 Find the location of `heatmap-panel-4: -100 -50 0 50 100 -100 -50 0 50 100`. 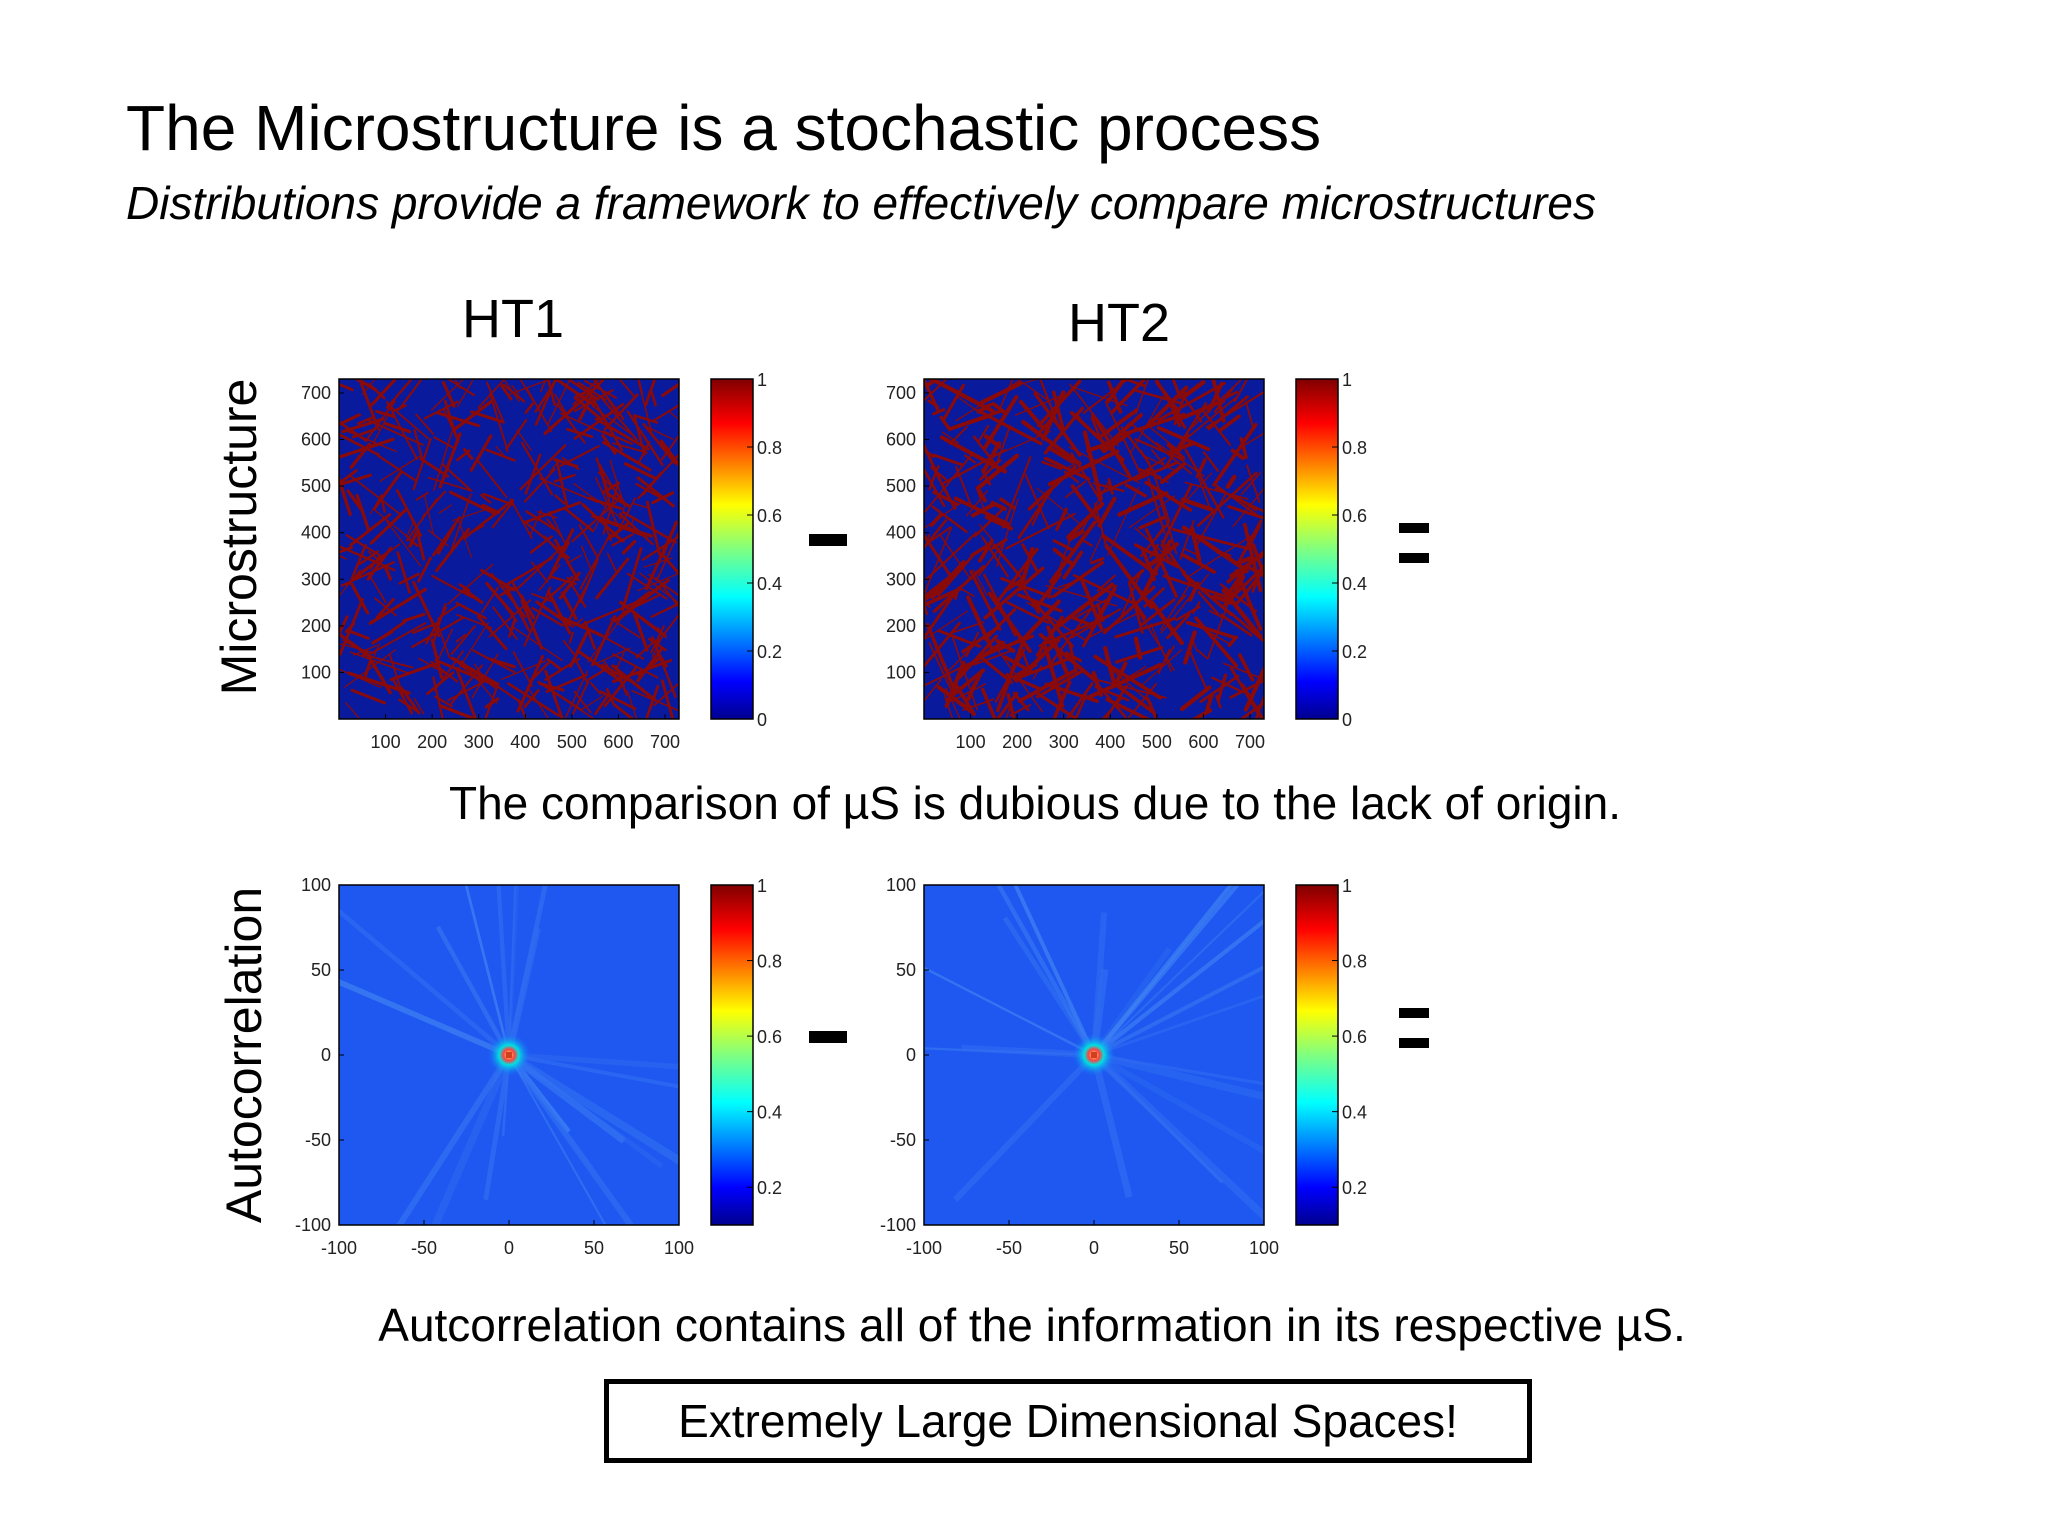

heatmap-panel-4: -100 -50 0 50 100 -100 -50 0 50 100 is located at coordinates (1079, 1066).